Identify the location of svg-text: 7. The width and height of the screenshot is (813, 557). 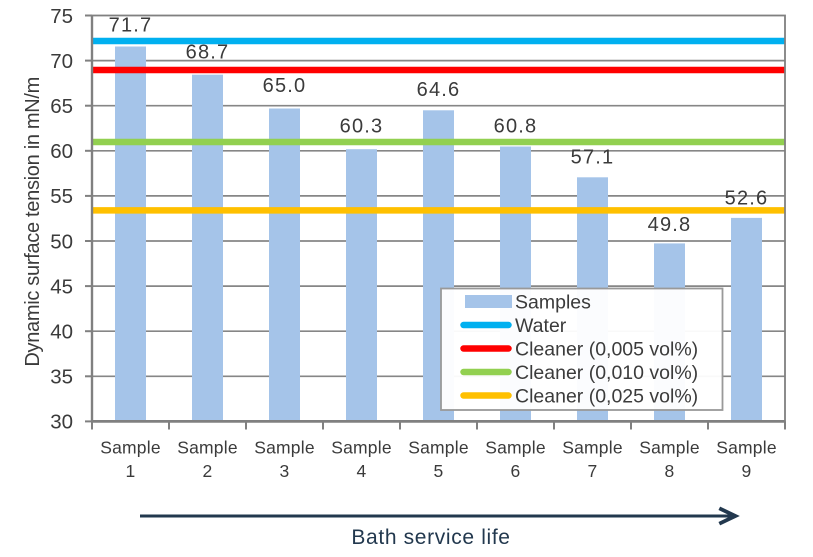
(593, 471).